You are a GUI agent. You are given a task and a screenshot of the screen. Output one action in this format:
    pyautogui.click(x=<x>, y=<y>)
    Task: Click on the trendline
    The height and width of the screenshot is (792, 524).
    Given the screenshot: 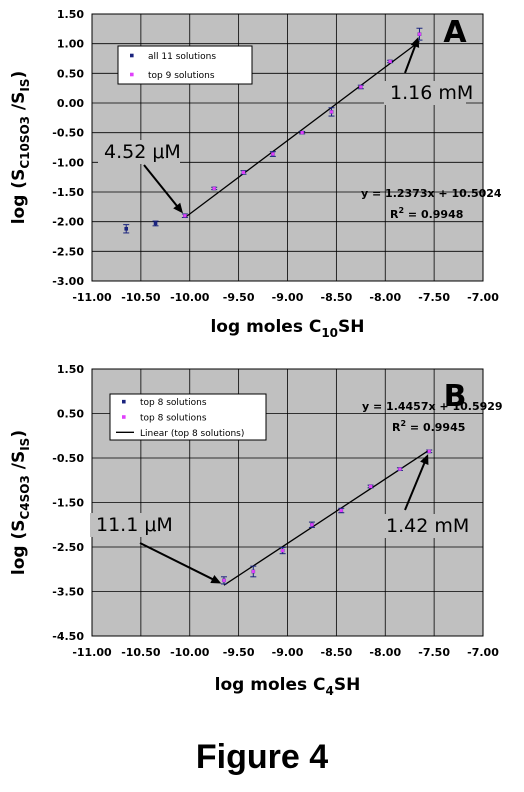 What is the action you would take?
    pyautogui.click(x=302, y=129)
    